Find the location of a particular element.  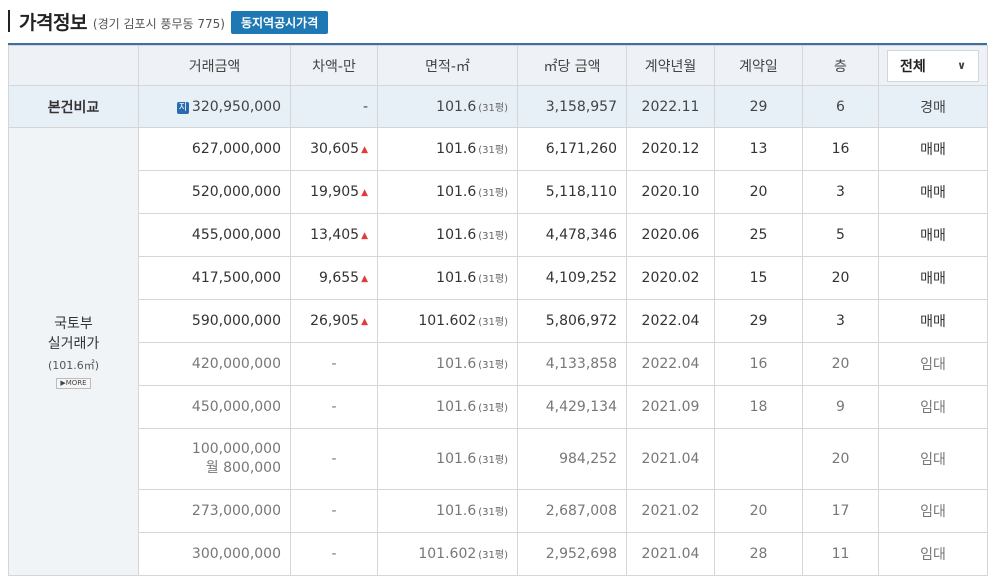

source-area: (101.6㎡) is located at coordinates (73, 365).